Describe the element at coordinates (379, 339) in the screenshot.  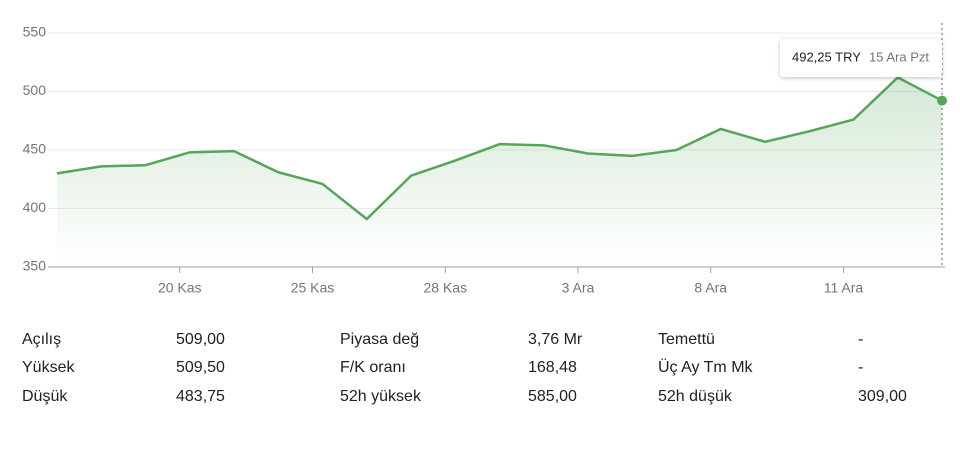
I see `stat-label: Piyasa değ` at that location.